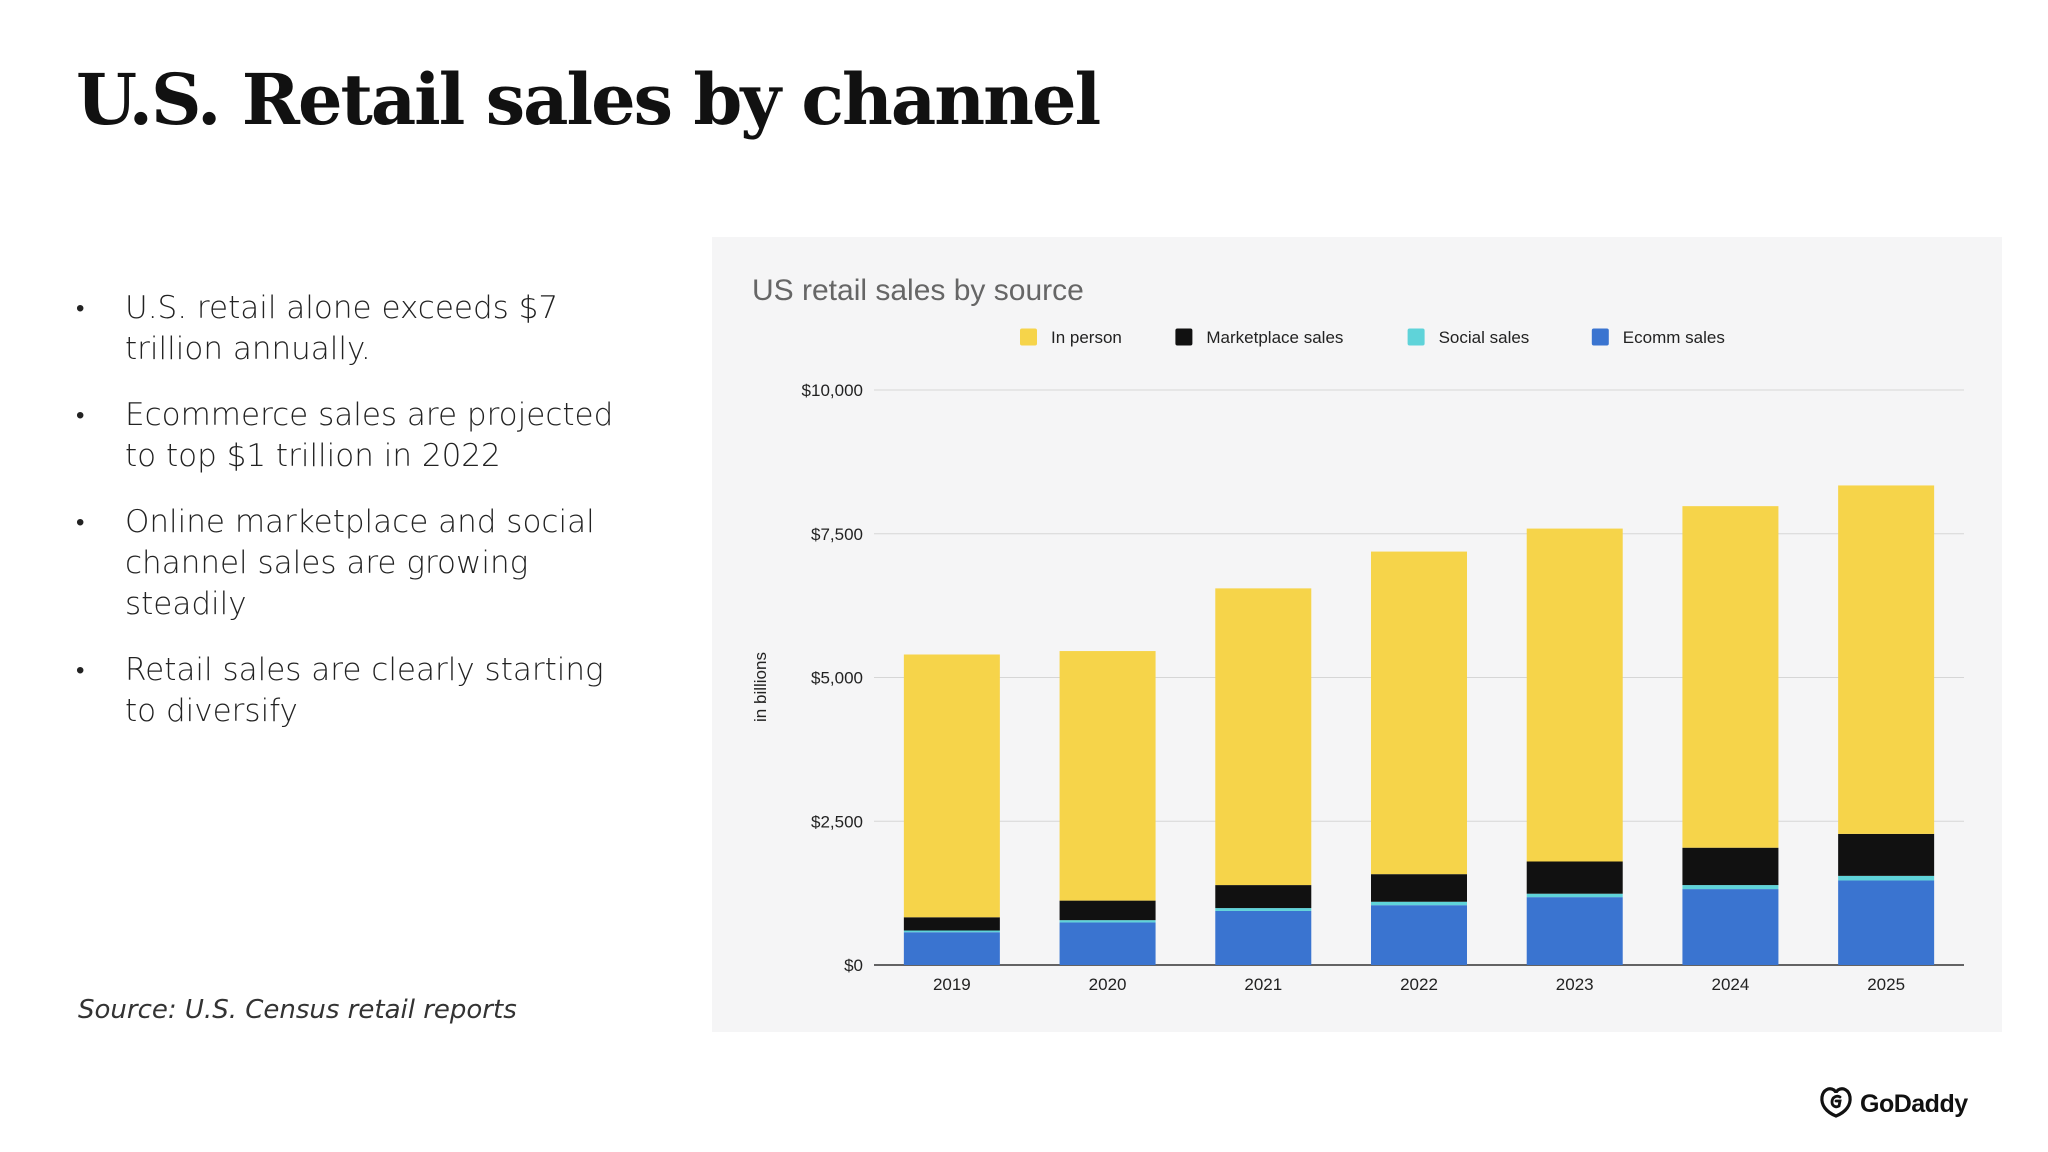  I want to click on x-tick-label: 2020, so click(1108, 984).